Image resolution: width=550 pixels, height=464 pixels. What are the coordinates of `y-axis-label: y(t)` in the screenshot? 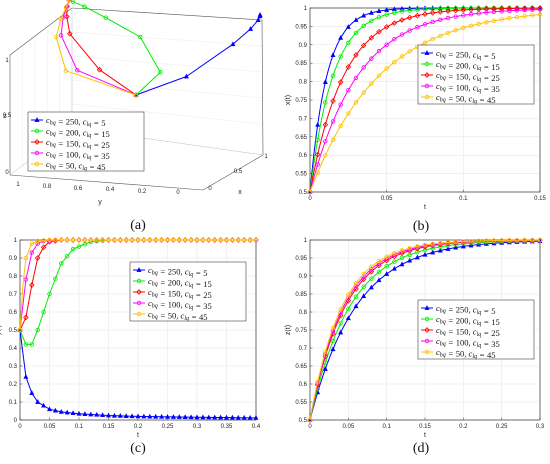 It's located at (1, 330).